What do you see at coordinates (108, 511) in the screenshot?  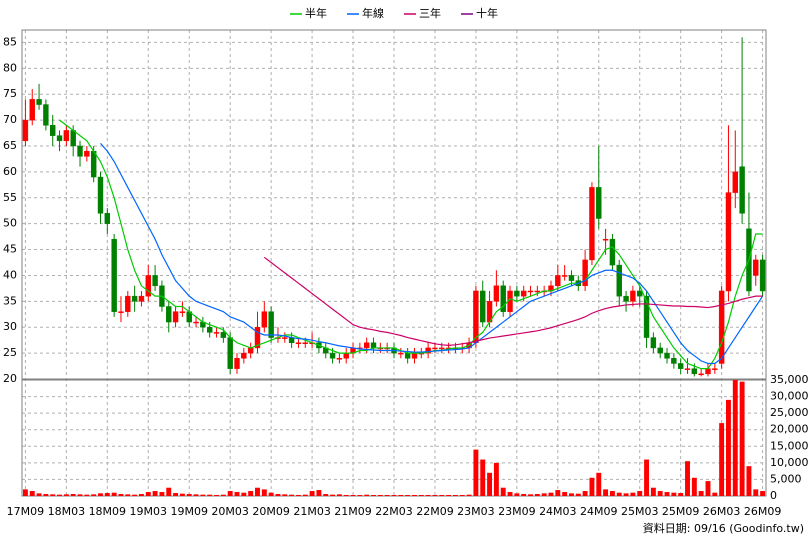 I see `x-tick-label: 18M09` at bounding box center [108, 511].